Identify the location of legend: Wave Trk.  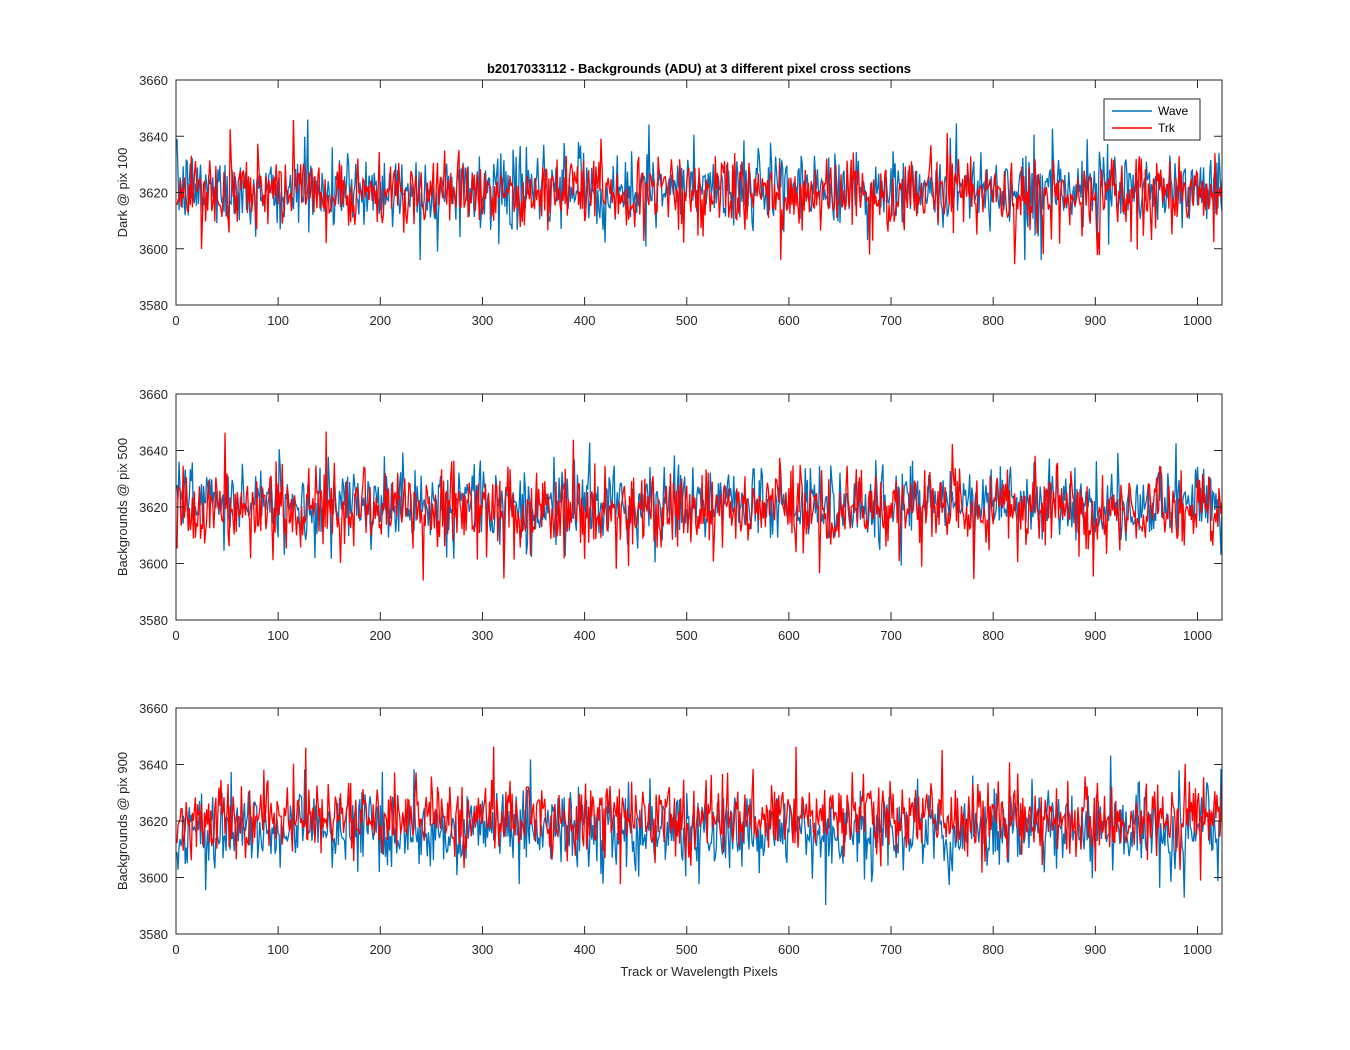
(1152, 119).